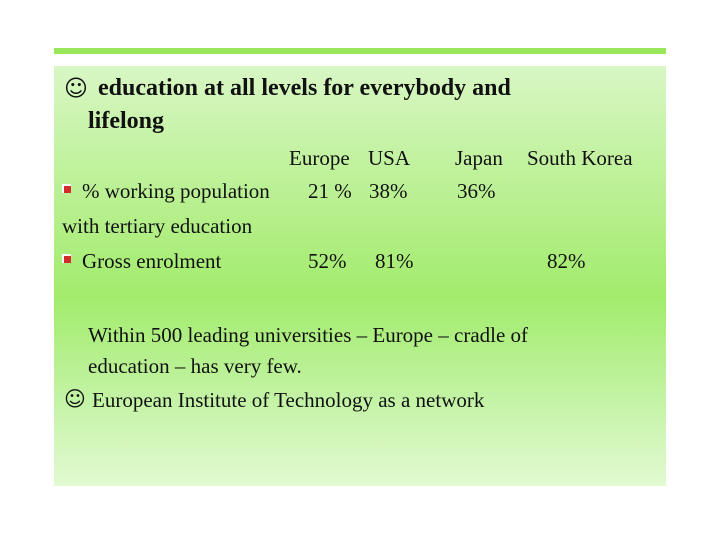 The image size is (720, 540). Describe the element at coordinates (319, 158) in the screenshot. I see `column-header-europe: Europe` at that location.